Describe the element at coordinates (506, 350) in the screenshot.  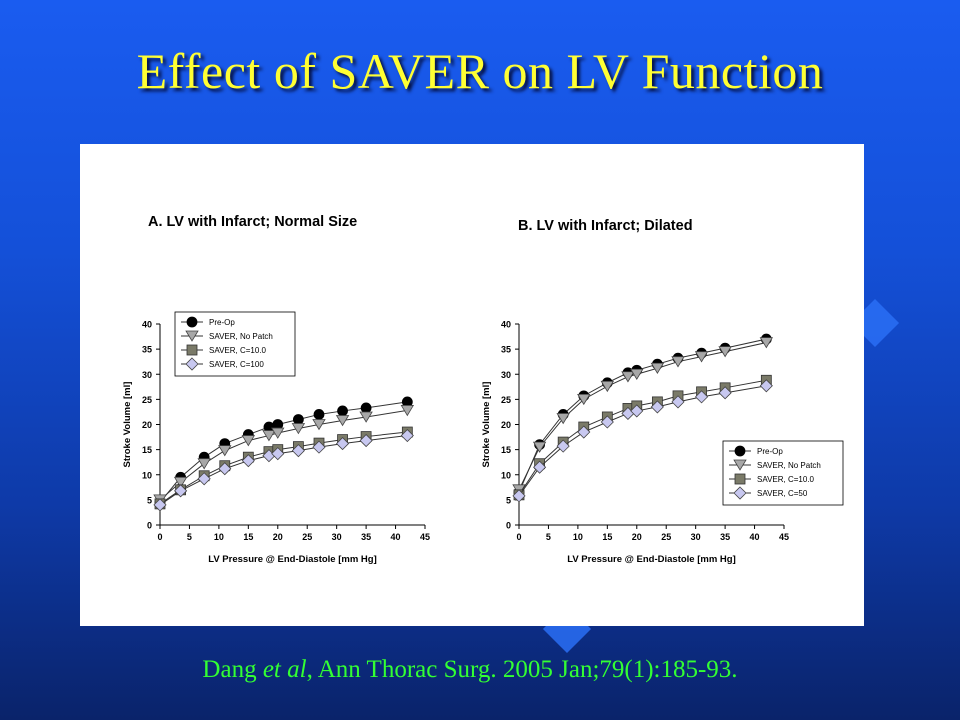
I see `chart-b-y-tick-label: 35` at that location.